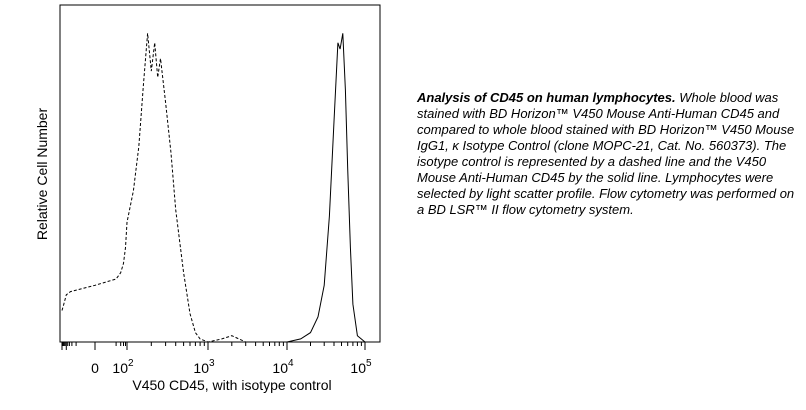 This screenshot has width=806, height=410. I want to click on x-tick-label: 10², so click(123, 367).